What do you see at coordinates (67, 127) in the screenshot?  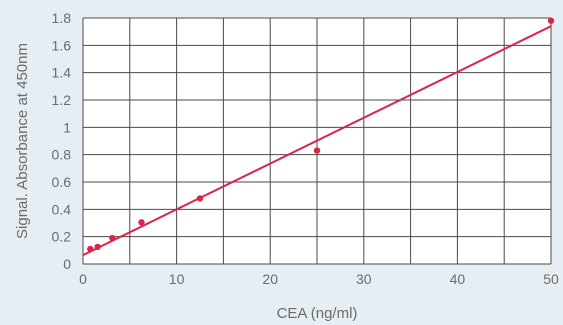 I see `y-tick-label: 1` at bounding box center [67, 127].